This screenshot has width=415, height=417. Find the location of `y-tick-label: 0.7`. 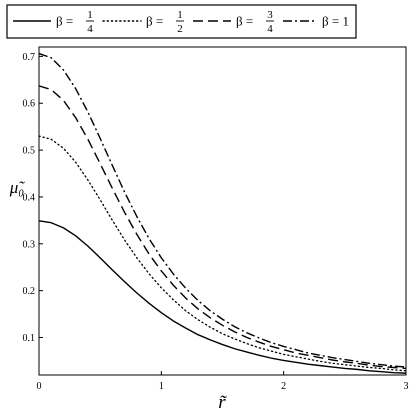

y-tick-label: 0.7 is located at coordinates (29, 57).